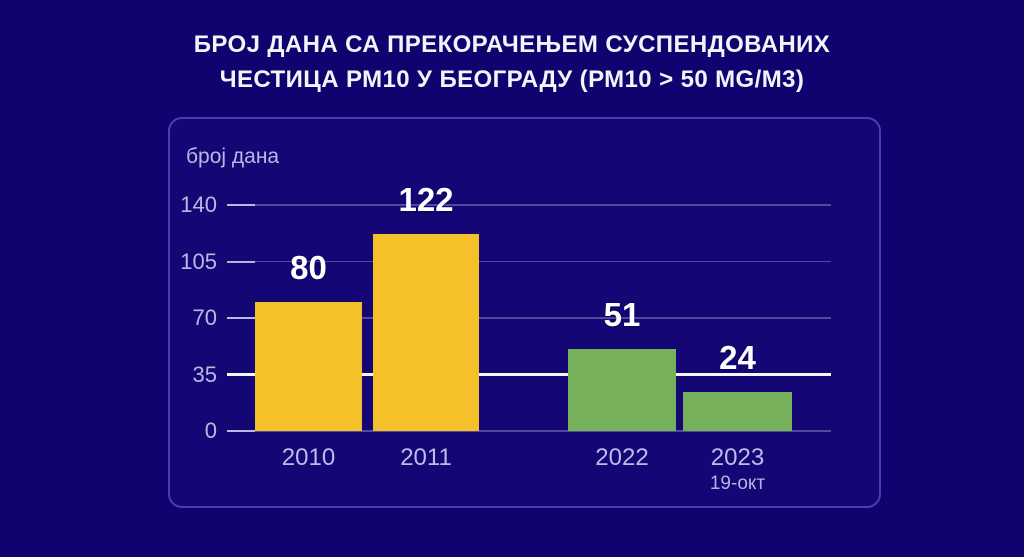  I want to click on bar-value-label-2011: 122, so click(426, 200).